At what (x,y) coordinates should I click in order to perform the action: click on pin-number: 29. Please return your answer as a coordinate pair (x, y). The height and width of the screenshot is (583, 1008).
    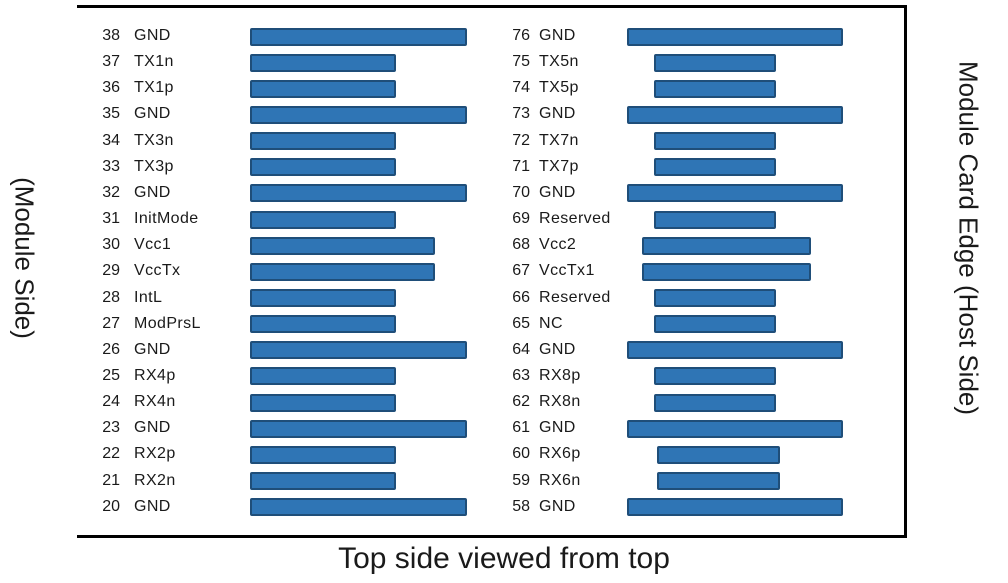
    Looking at the image, I should click on (111, 271).